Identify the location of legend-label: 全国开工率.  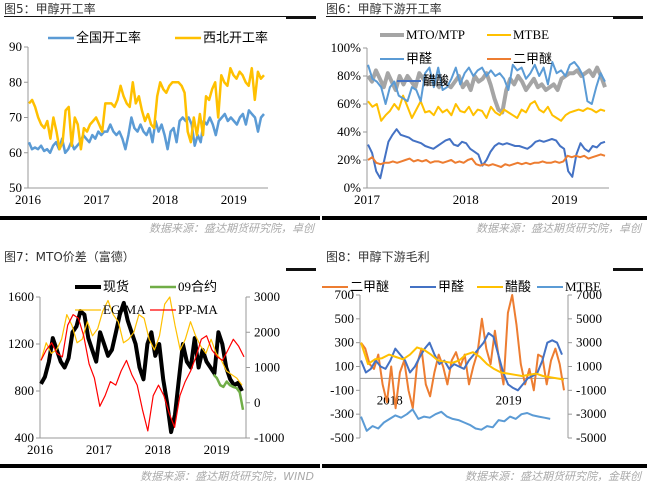
(108, 37).